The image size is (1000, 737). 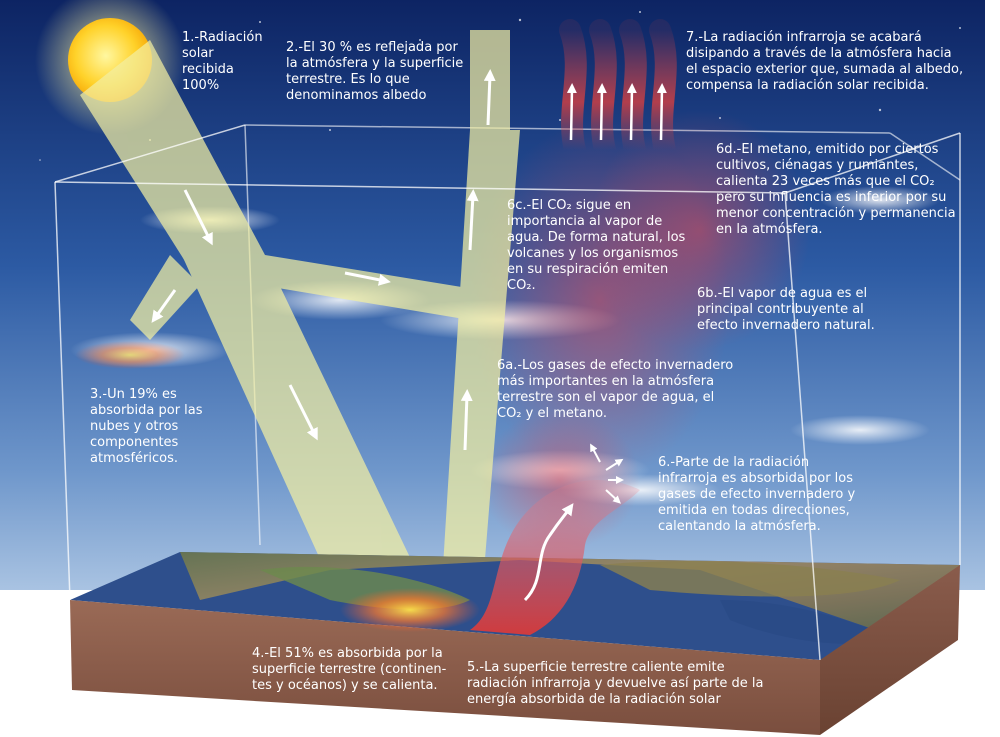 What do you see at coordinates (756, 478) in the screenshot?
I see `text-line: infrarroja es absorbida por los` at bounding box center [756, 478].